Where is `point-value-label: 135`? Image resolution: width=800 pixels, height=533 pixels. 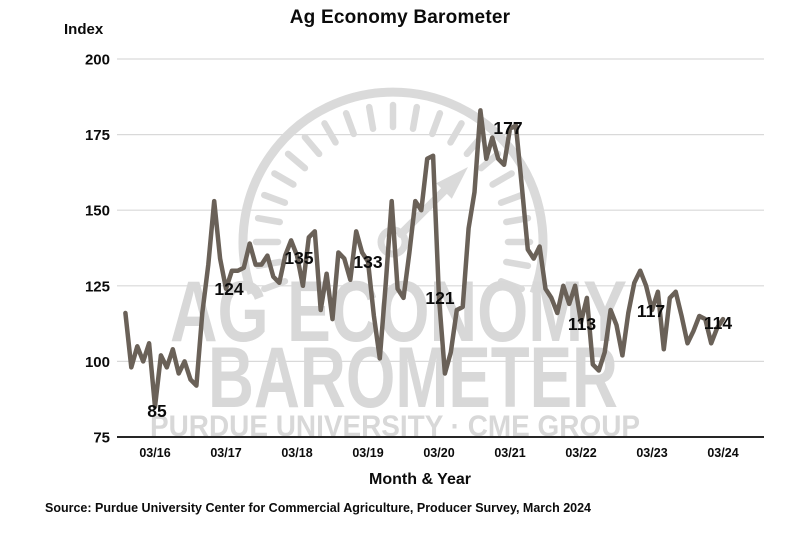
point-value-label: 135 is located at coordinates (298, 258).